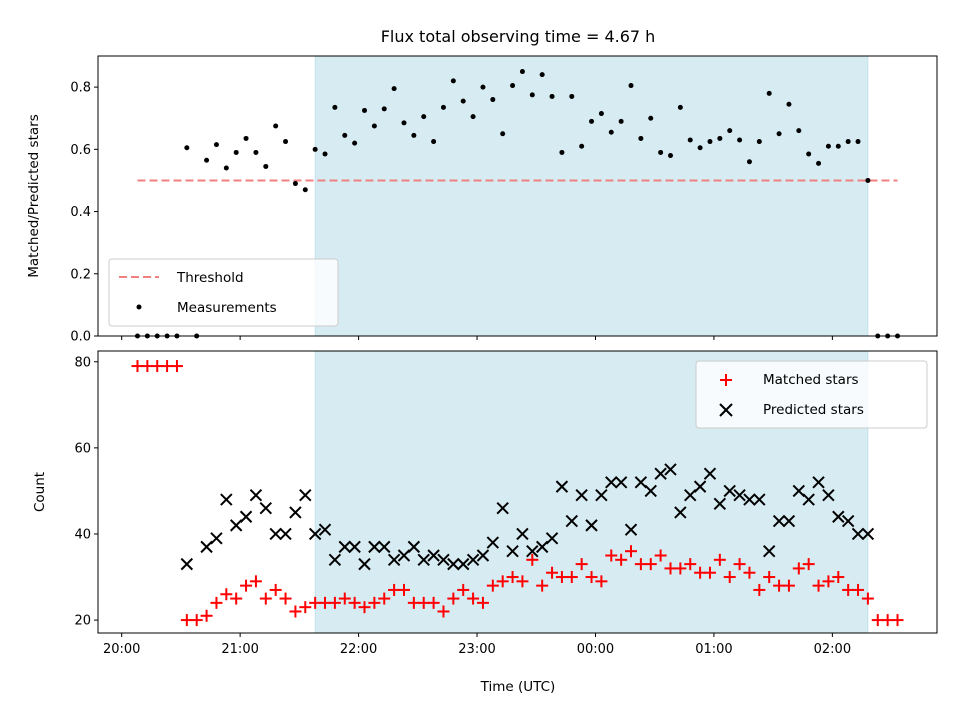  Describe the element at coordinates (811, 394) in the screenshot. I see `bottom-legend: Matched stars Predicted stars` at that location.